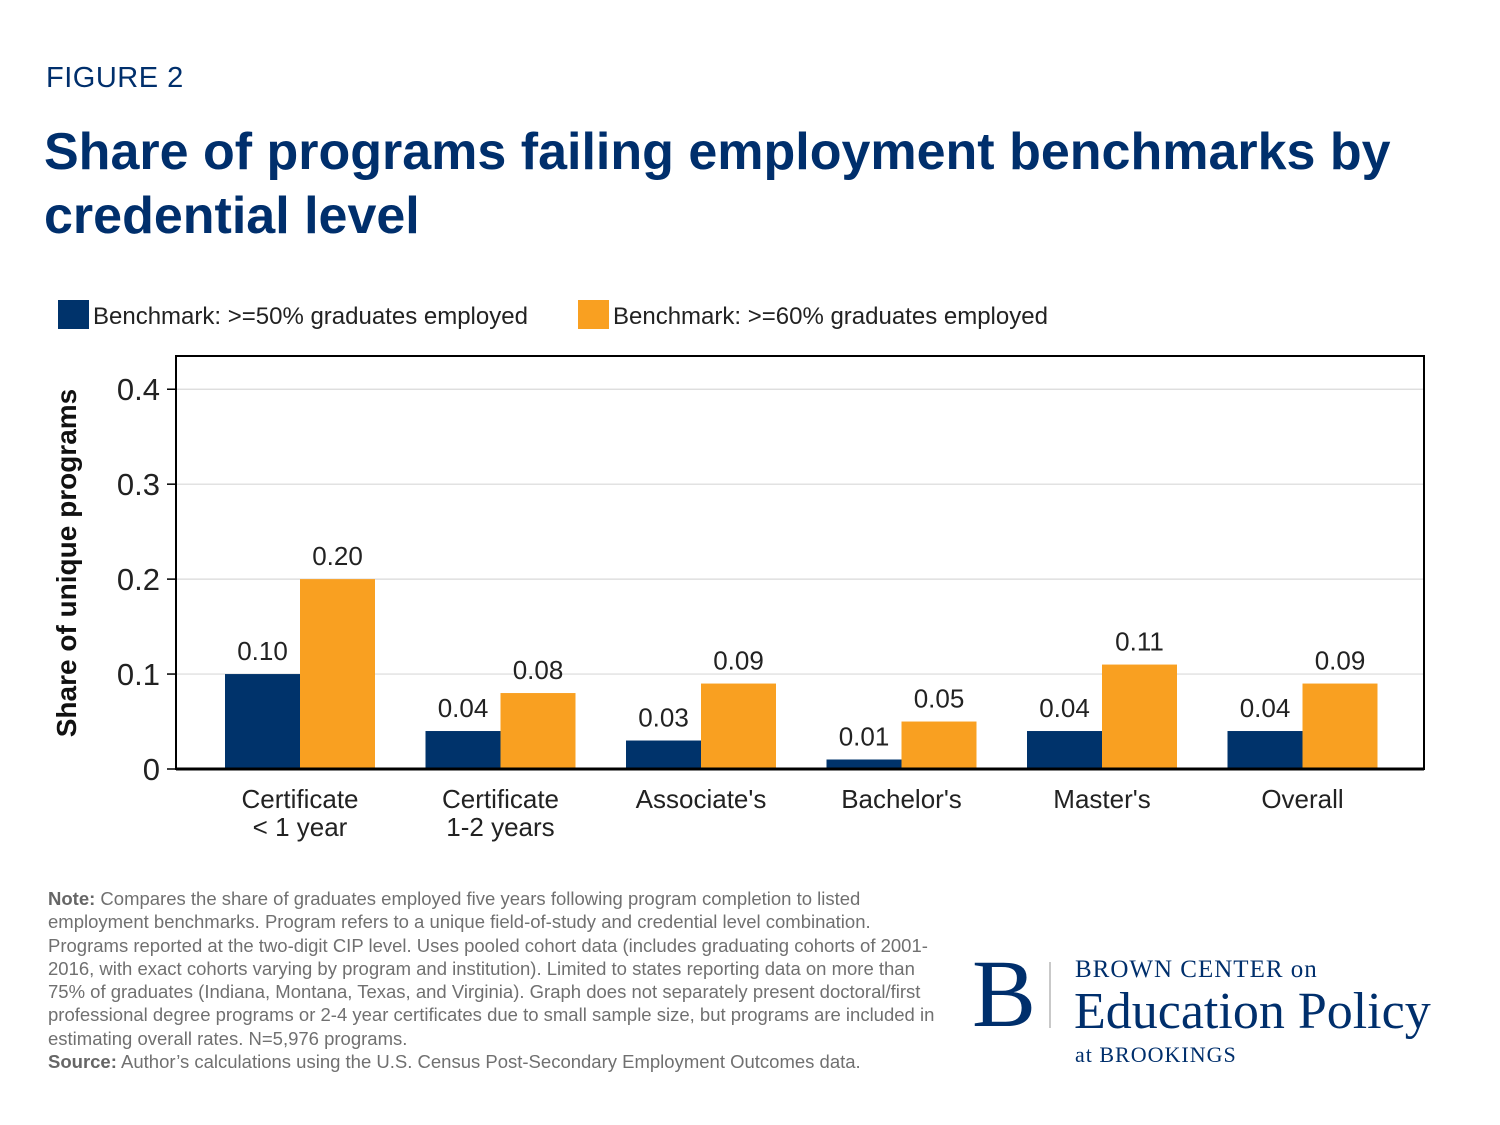 Image resolution: width=1500 pixels, height=1125 pixels. Describe the element at coordinates (138, 389) in the screenshot. I see `y-tick-label: 0.4` at that location.